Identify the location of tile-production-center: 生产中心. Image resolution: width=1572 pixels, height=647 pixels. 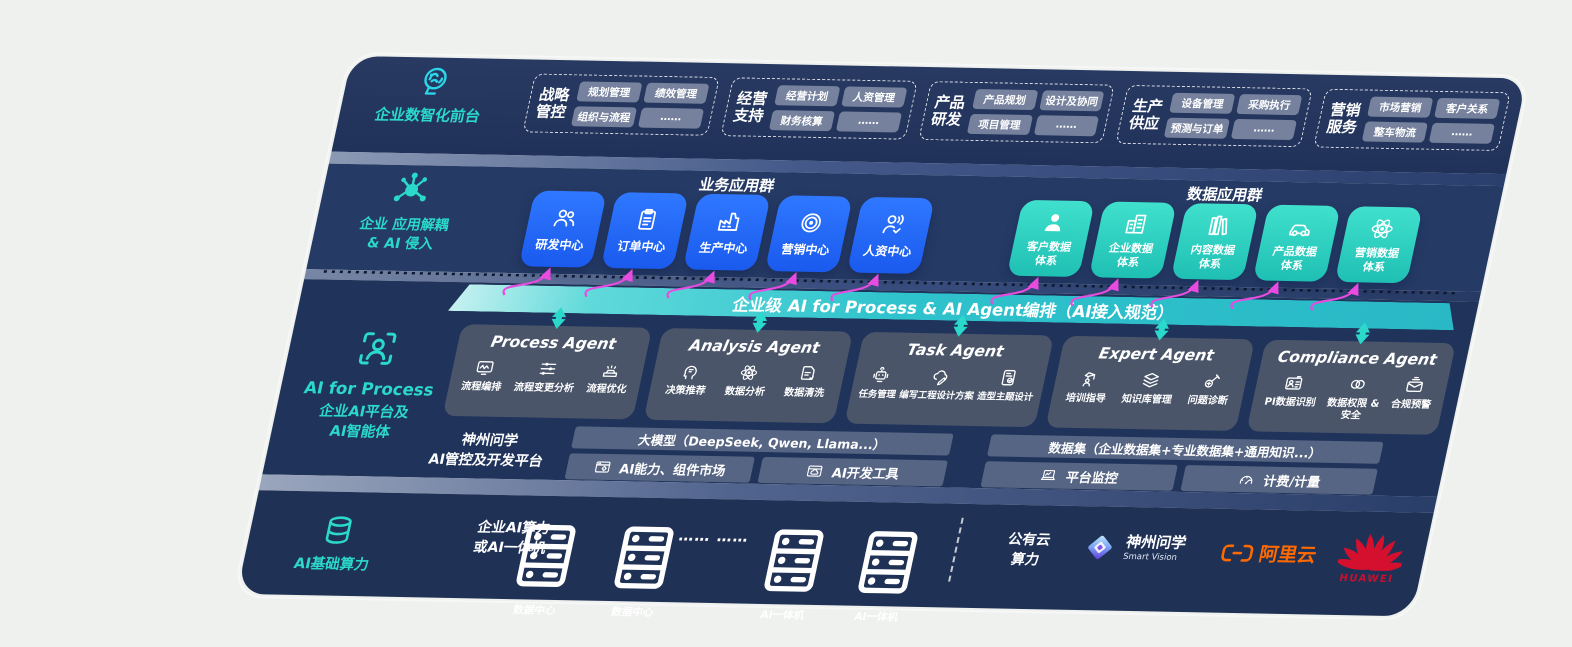
(726, 232).